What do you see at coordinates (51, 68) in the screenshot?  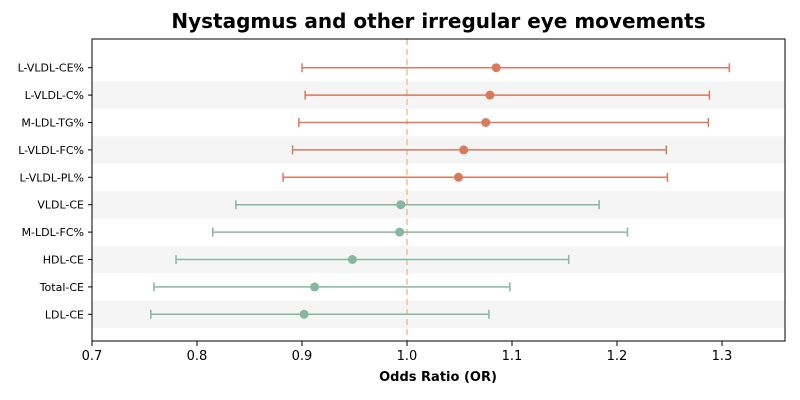 I see `y-tick-label: L-VLDL-CE%` at bounding box center [51, 68].